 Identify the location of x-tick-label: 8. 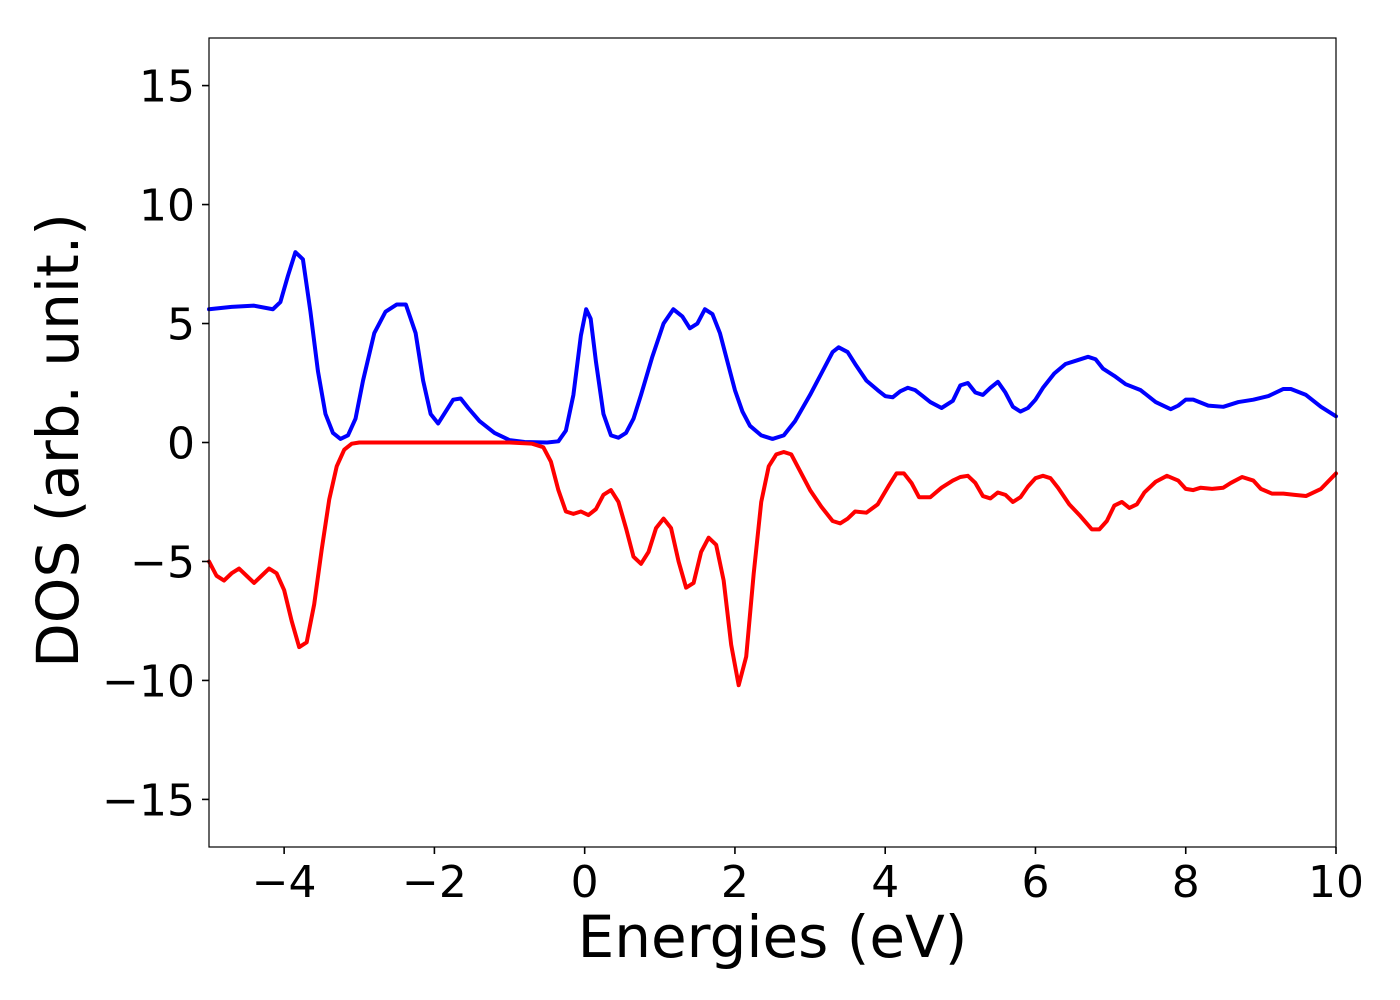
(1186, 882).